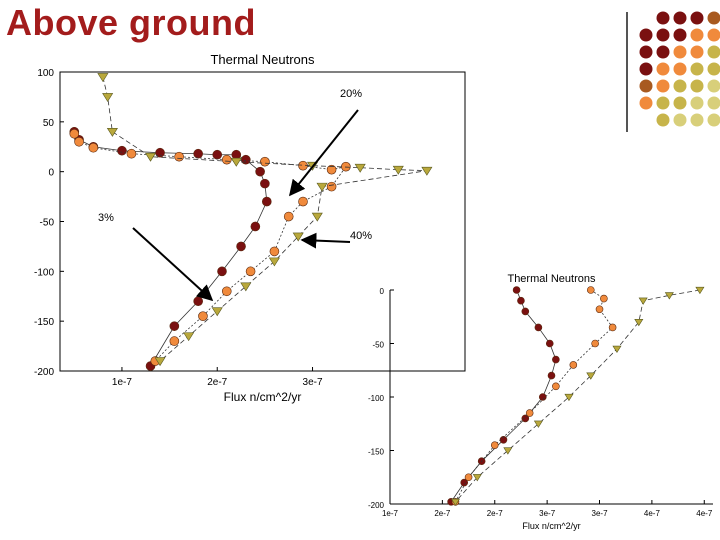 This screenshot has height=540, width=720. What do you see at coordinates (378, 345) in the screenshot?
I see `y-tick-label: -50` at bounding box center [378, 345].